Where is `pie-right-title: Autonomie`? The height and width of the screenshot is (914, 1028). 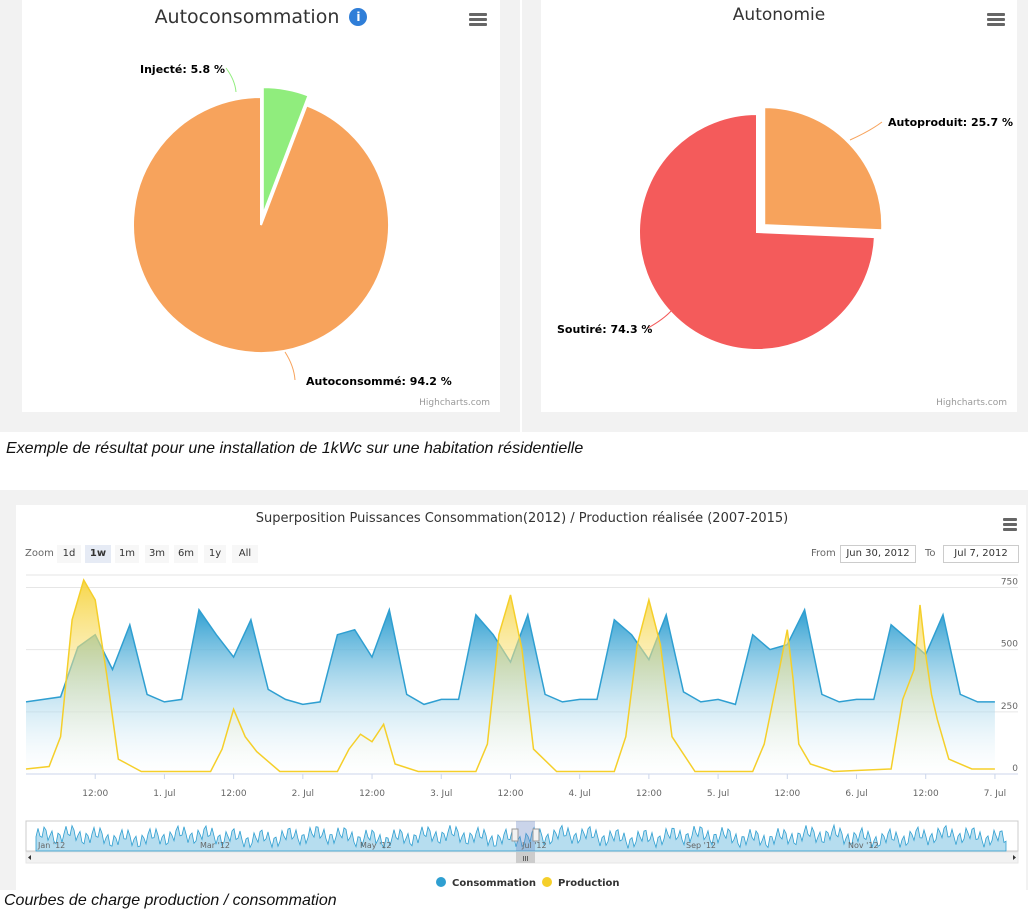
pie-right-title: Autonomie is located at coordinates (779, 15).